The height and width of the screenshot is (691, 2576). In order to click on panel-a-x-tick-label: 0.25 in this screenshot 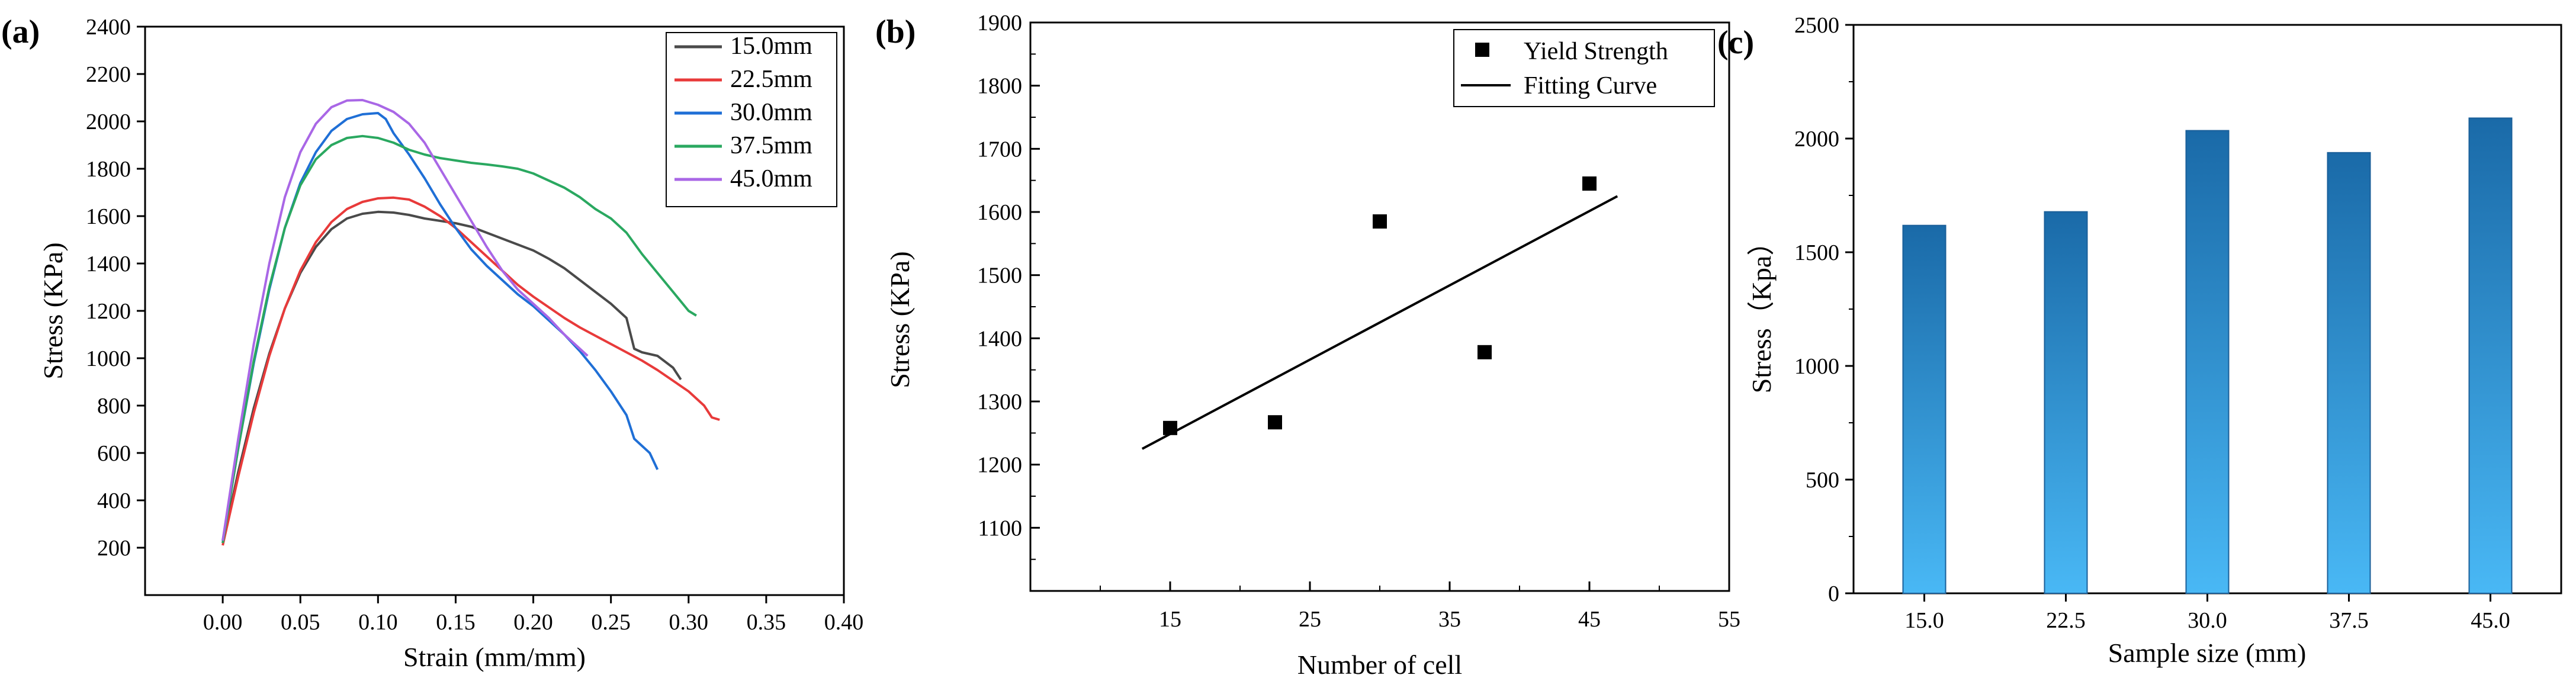, I will do `click(611, 622)`.